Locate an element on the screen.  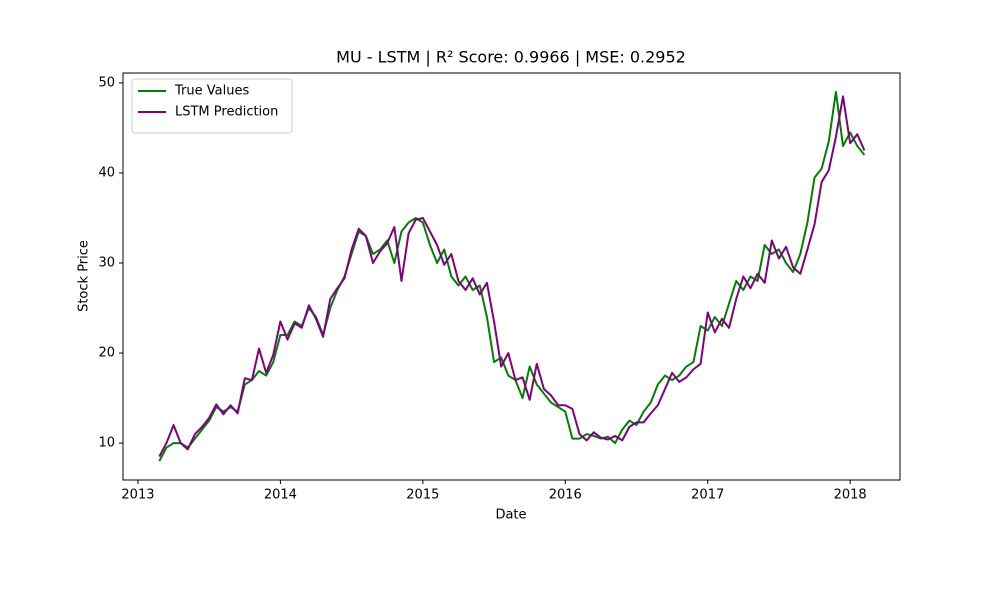
x-axis-label: Date is located at coordinates (510, 515).